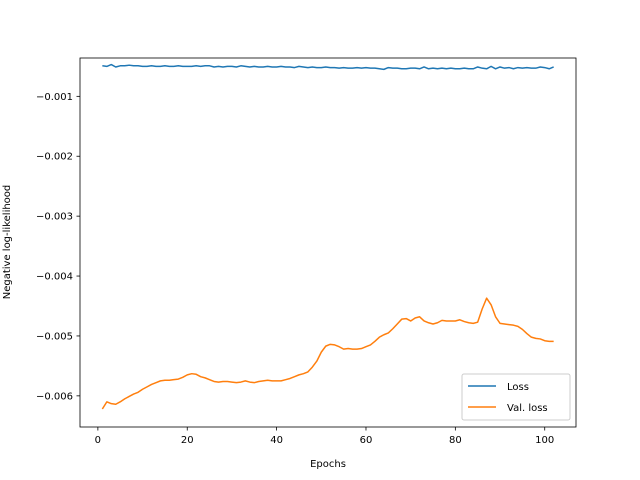  What do you see at coordinates (54, 336) in the screenshot?
I see `y-tick-label: −0.005` at bounding box center [54, 336].